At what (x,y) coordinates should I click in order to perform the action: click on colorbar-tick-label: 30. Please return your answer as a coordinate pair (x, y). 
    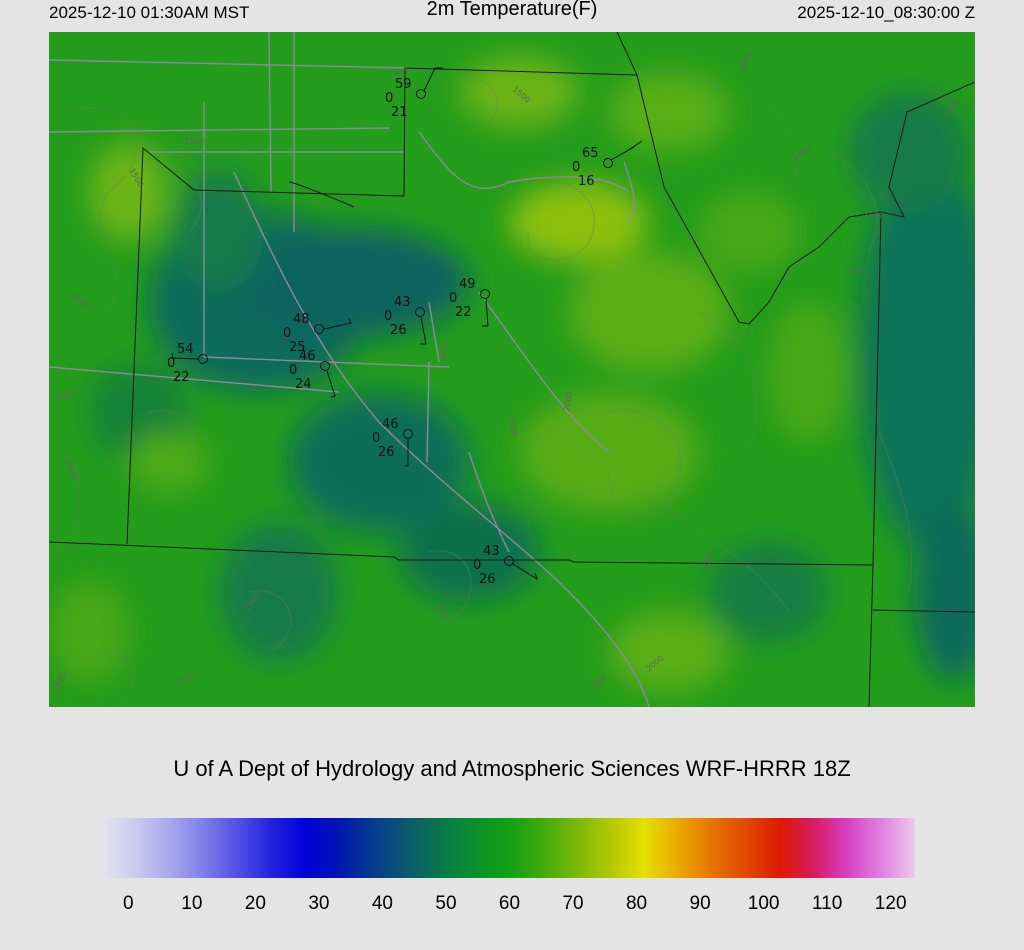
    Looking at the image, I should click on (319, 903).